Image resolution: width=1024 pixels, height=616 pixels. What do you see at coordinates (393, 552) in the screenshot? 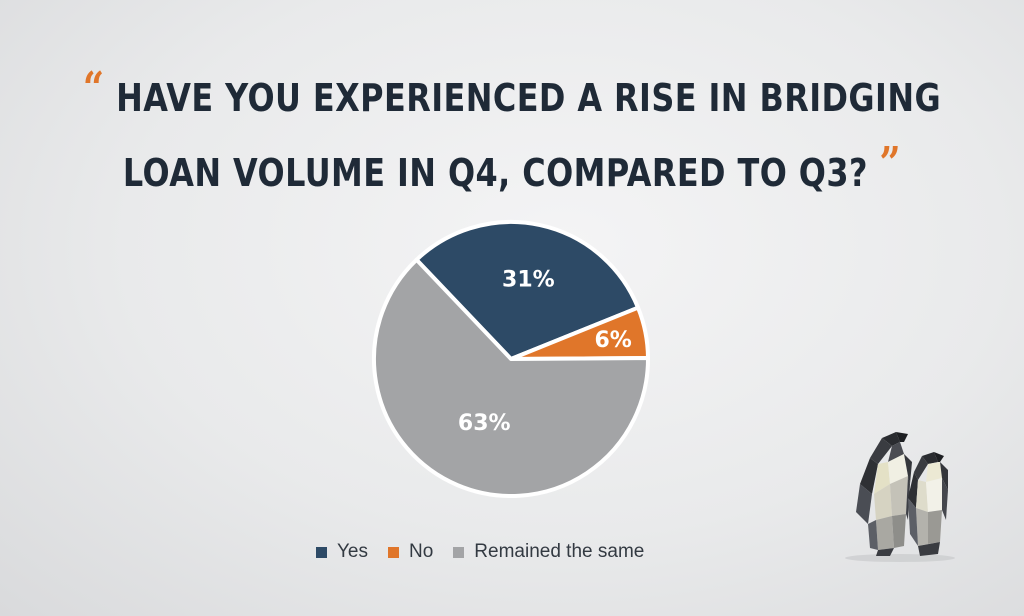
I see `legend-swatch-no` at bounding box center [393, 552].